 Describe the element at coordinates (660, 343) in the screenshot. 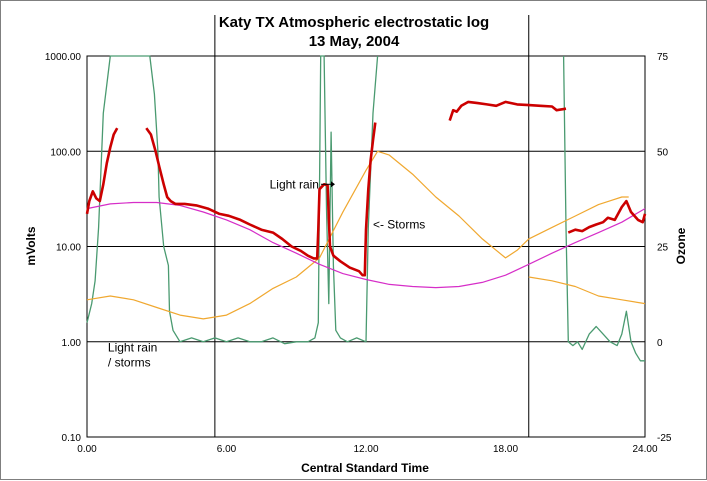

I see `y-right-tick-label: 0` at that location.